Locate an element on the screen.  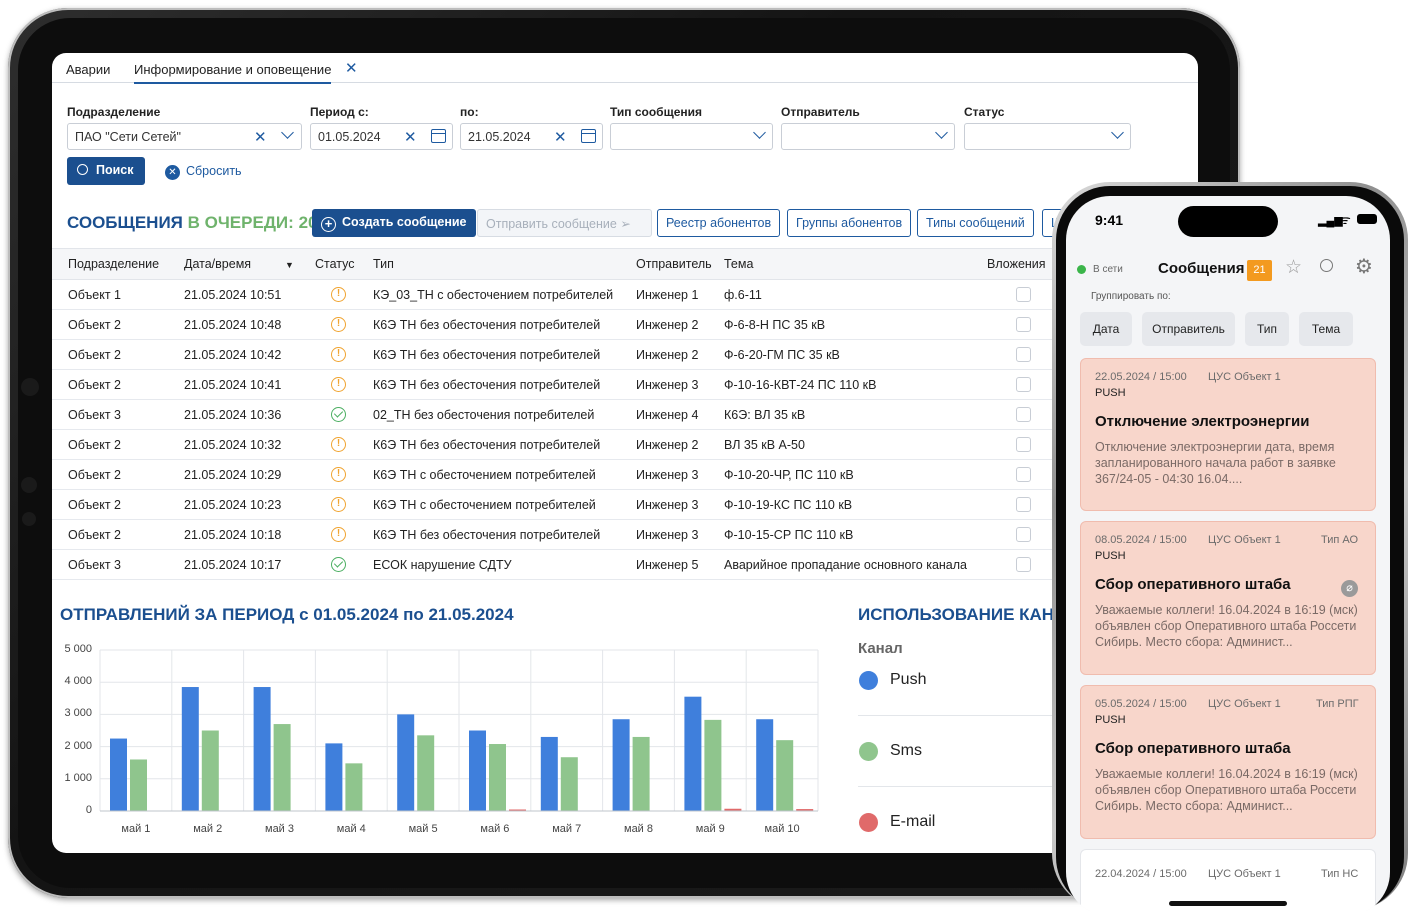
tab-accidents: Аварии is located at coordinates (88, 69).